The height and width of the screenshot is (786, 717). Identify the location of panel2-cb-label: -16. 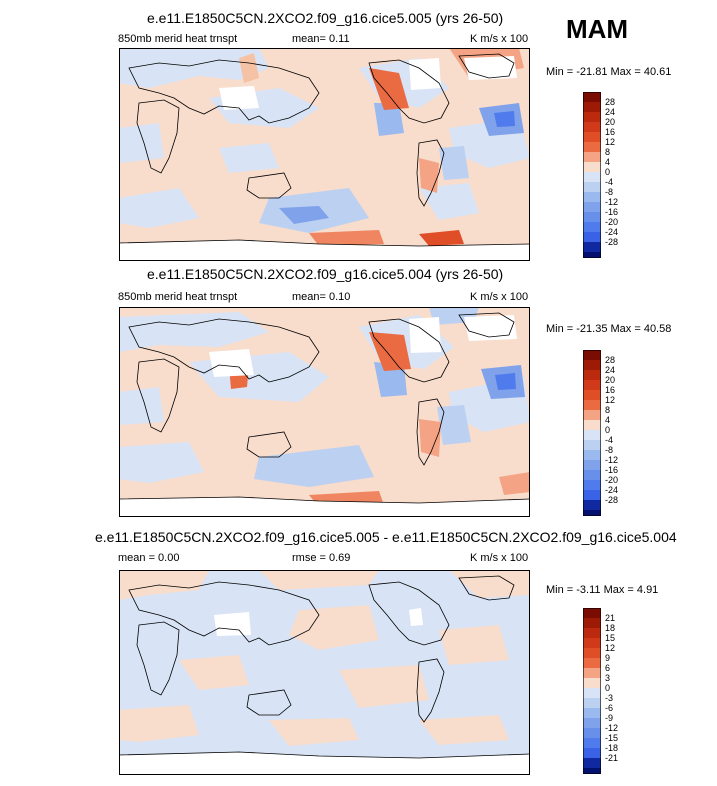
(611, 470).